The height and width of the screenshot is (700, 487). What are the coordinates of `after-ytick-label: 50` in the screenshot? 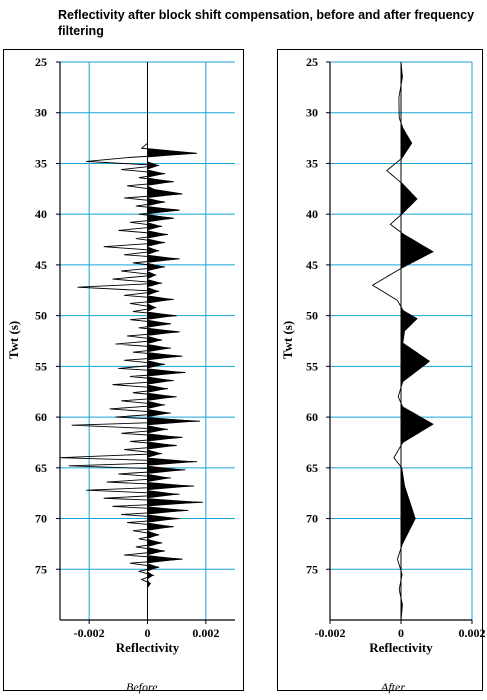 It's located at (312, 316).